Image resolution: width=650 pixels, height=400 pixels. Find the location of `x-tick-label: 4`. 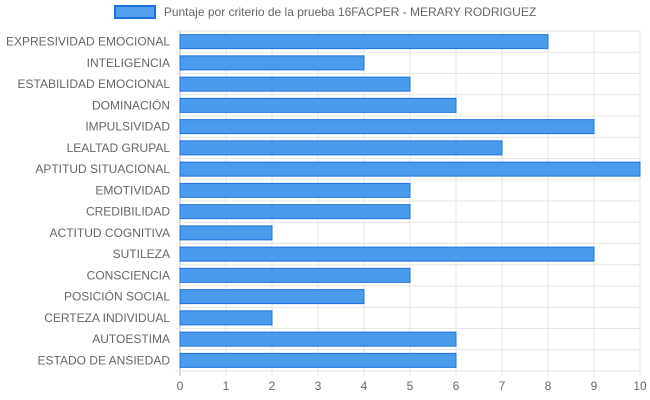

x-tick-label: 4 is located at coordinates (364, 386).